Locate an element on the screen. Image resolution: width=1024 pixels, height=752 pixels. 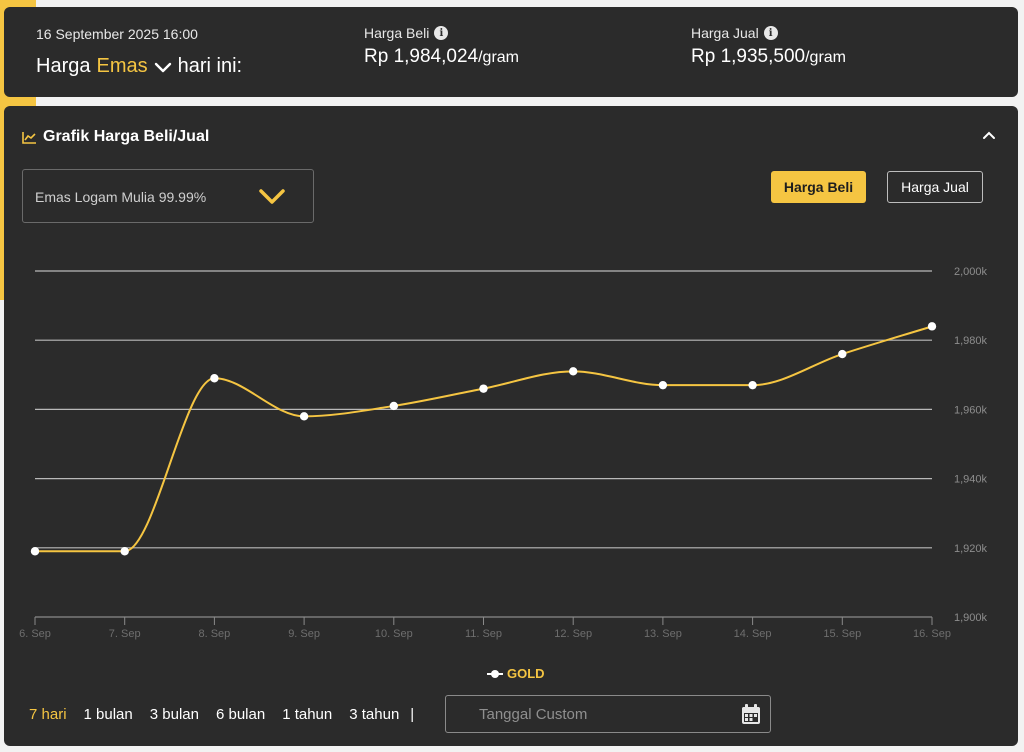
title-prefix: Harga is located at coordinates (63, 66).